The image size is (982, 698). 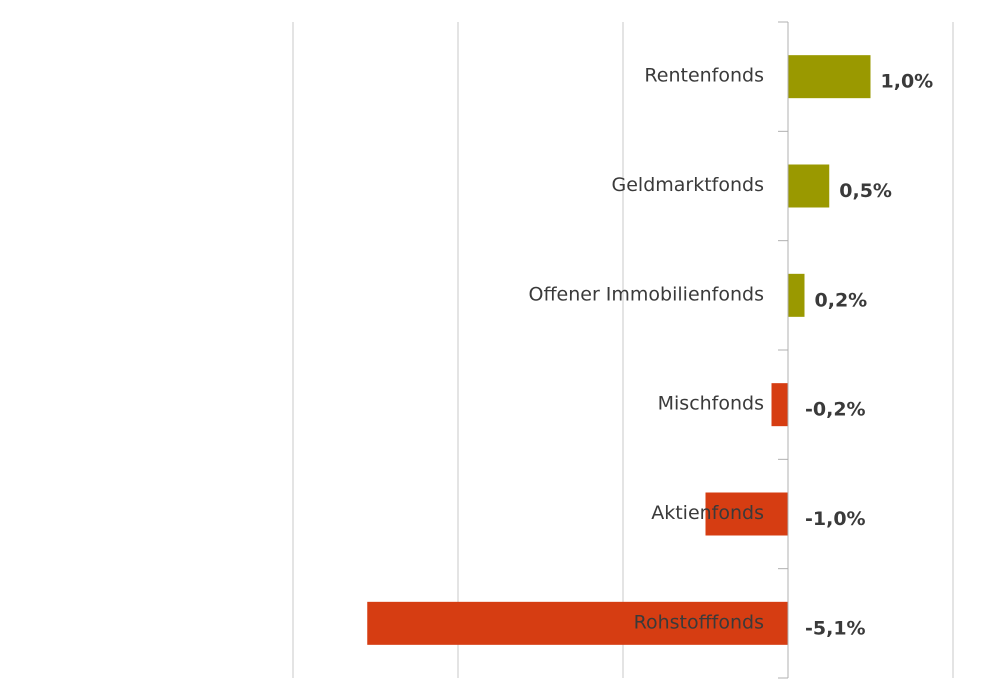 What do you see at coordinates (835, 628) in the screenshot?
I see `value-label: -5,1%` at bounding box center [835, 628].